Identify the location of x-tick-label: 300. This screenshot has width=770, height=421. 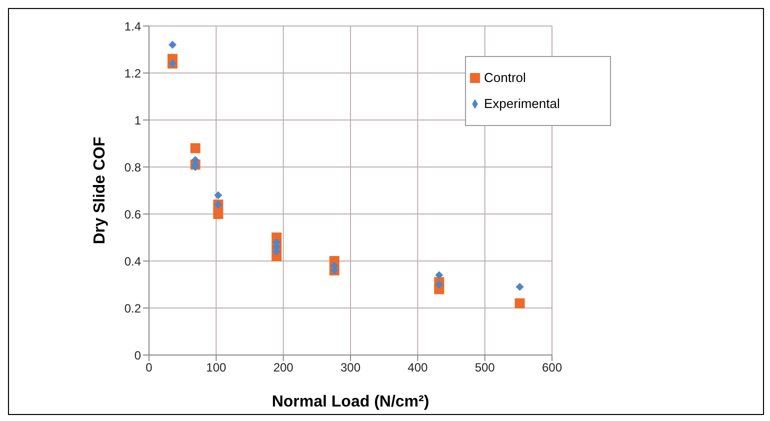
(350, 367).